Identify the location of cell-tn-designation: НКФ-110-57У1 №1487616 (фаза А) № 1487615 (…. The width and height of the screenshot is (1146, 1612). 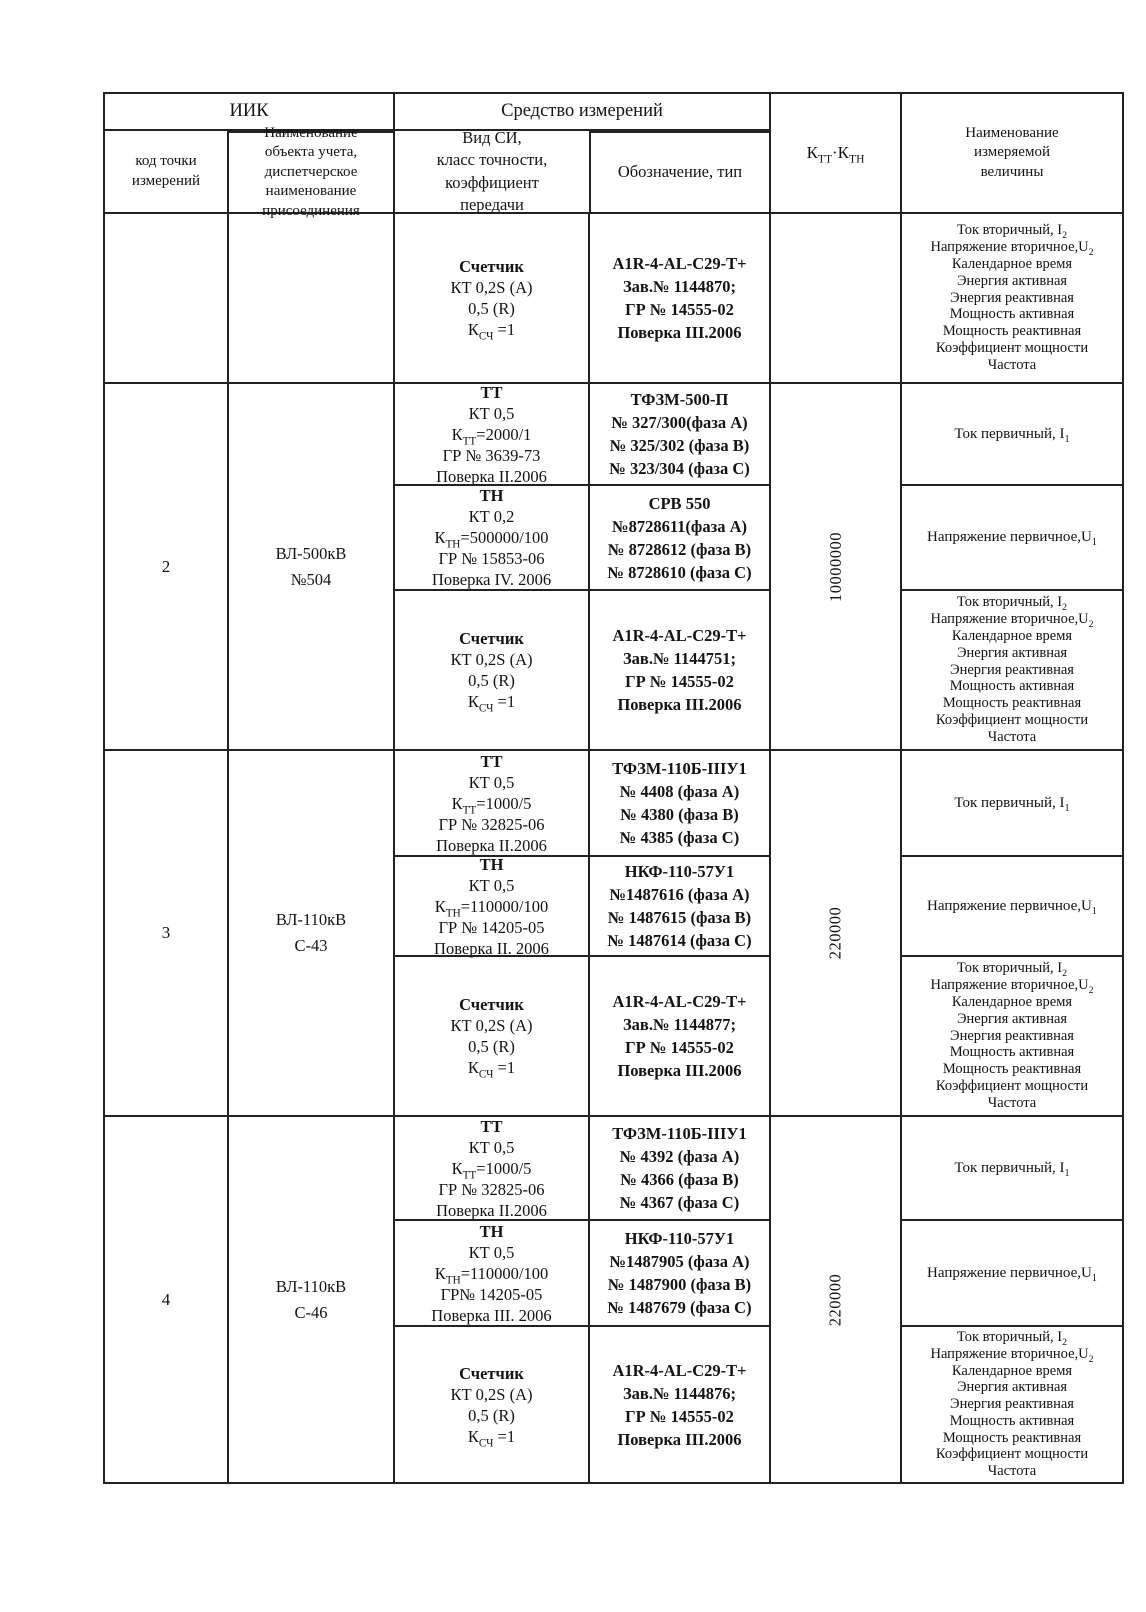
(679, 905).